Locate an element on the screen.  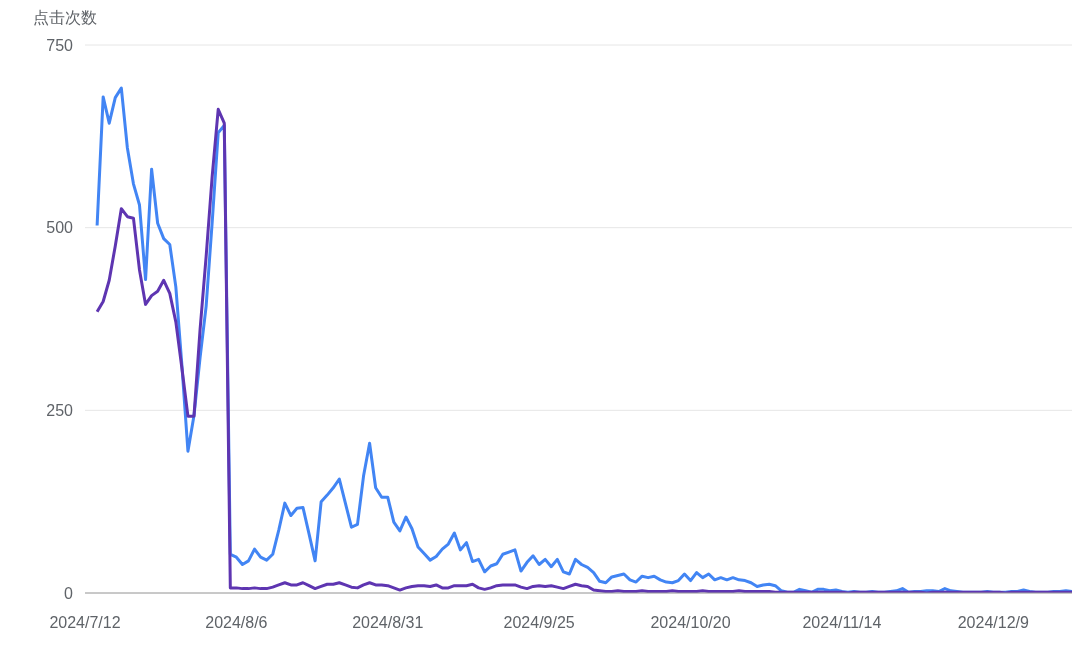
x-tick-label: 2024/7/12 is located at coordinates (85, 623).